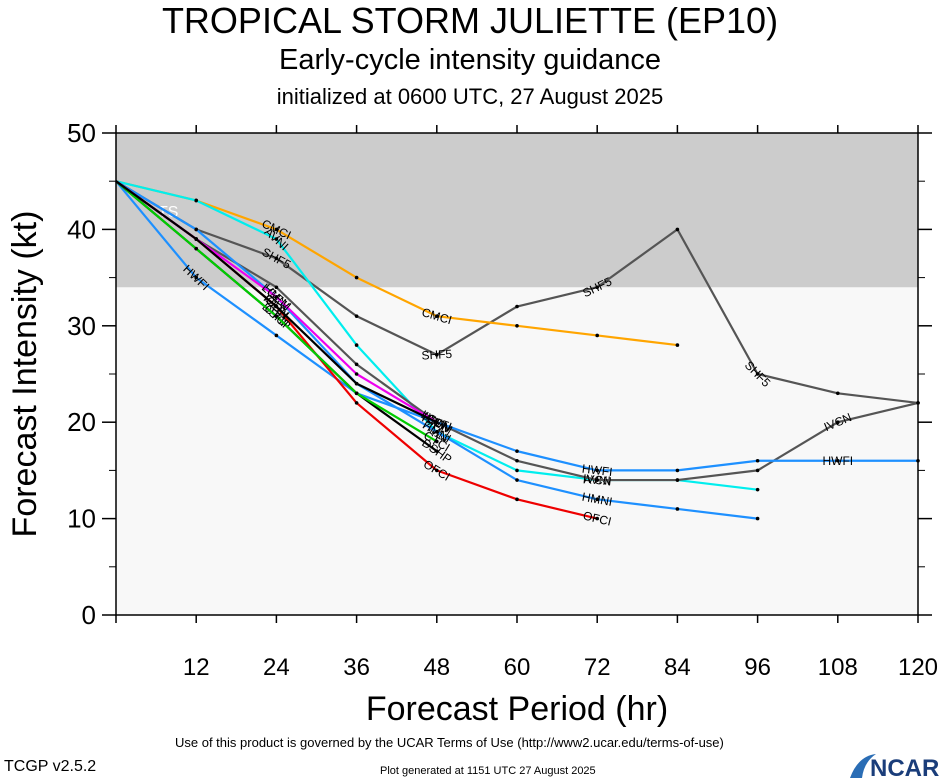 The width and height of the screenshot is (940, 780). What do you see at coordinates (470, 96) in the screenshot?
I see `init-time-line: initialized at 0600 UTC, 27 August 2025` at bounding box center [470, 96].